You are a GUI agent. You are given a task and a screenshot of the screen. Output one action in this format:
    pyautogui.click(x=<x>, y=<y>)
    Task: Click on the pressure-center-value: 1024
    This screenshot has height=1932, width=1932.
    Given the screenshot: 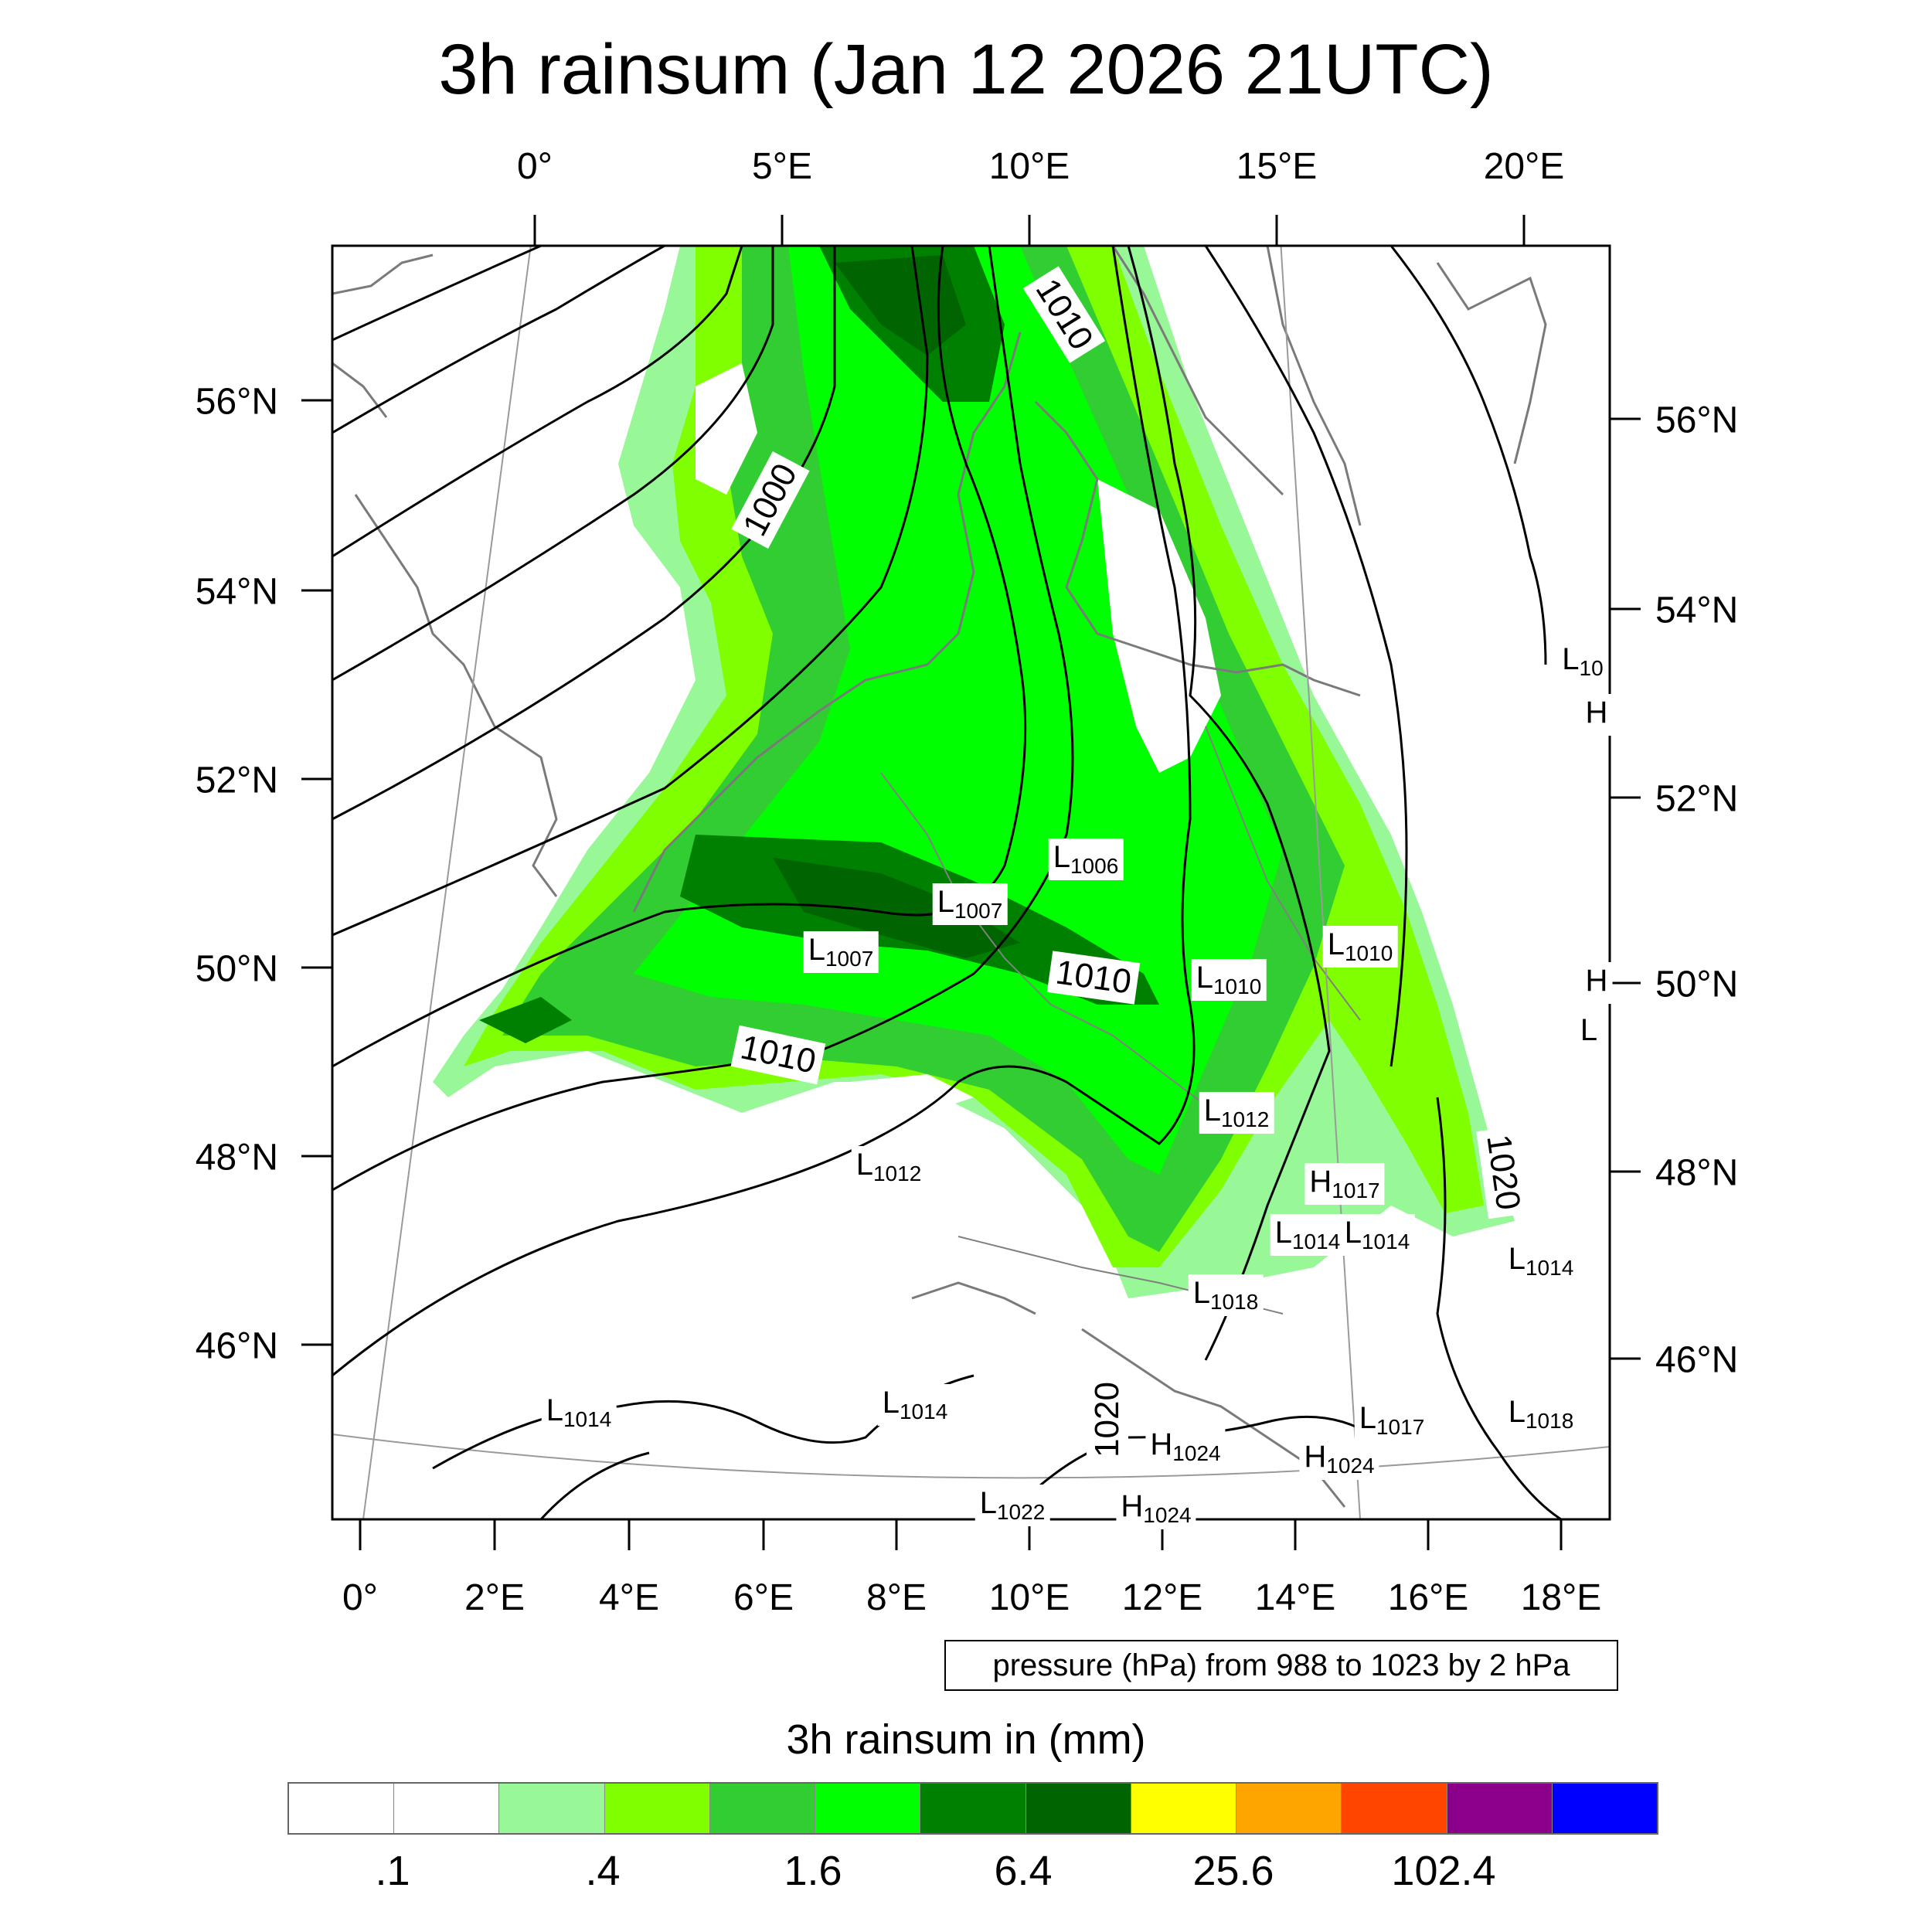 What is the action you would take?
    pyautogui.click(x=1350, y=1466)
    